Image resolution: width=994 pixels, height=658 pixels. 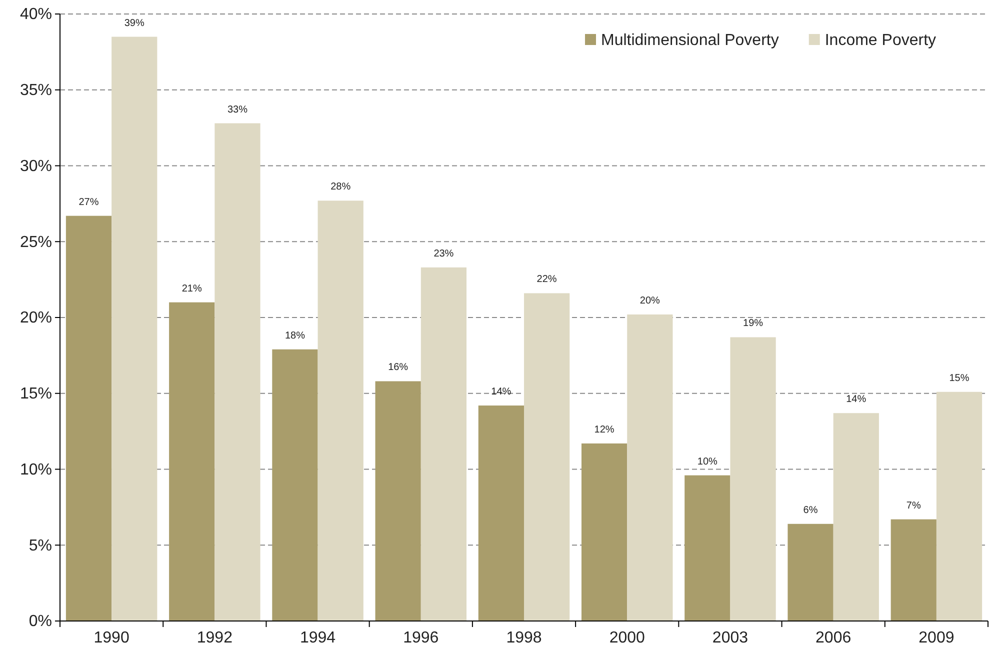 What do you see at coordinates (36, 15) in the screenshot?
I see `y-tick-label: 40%` at bounding box center [36, 15].